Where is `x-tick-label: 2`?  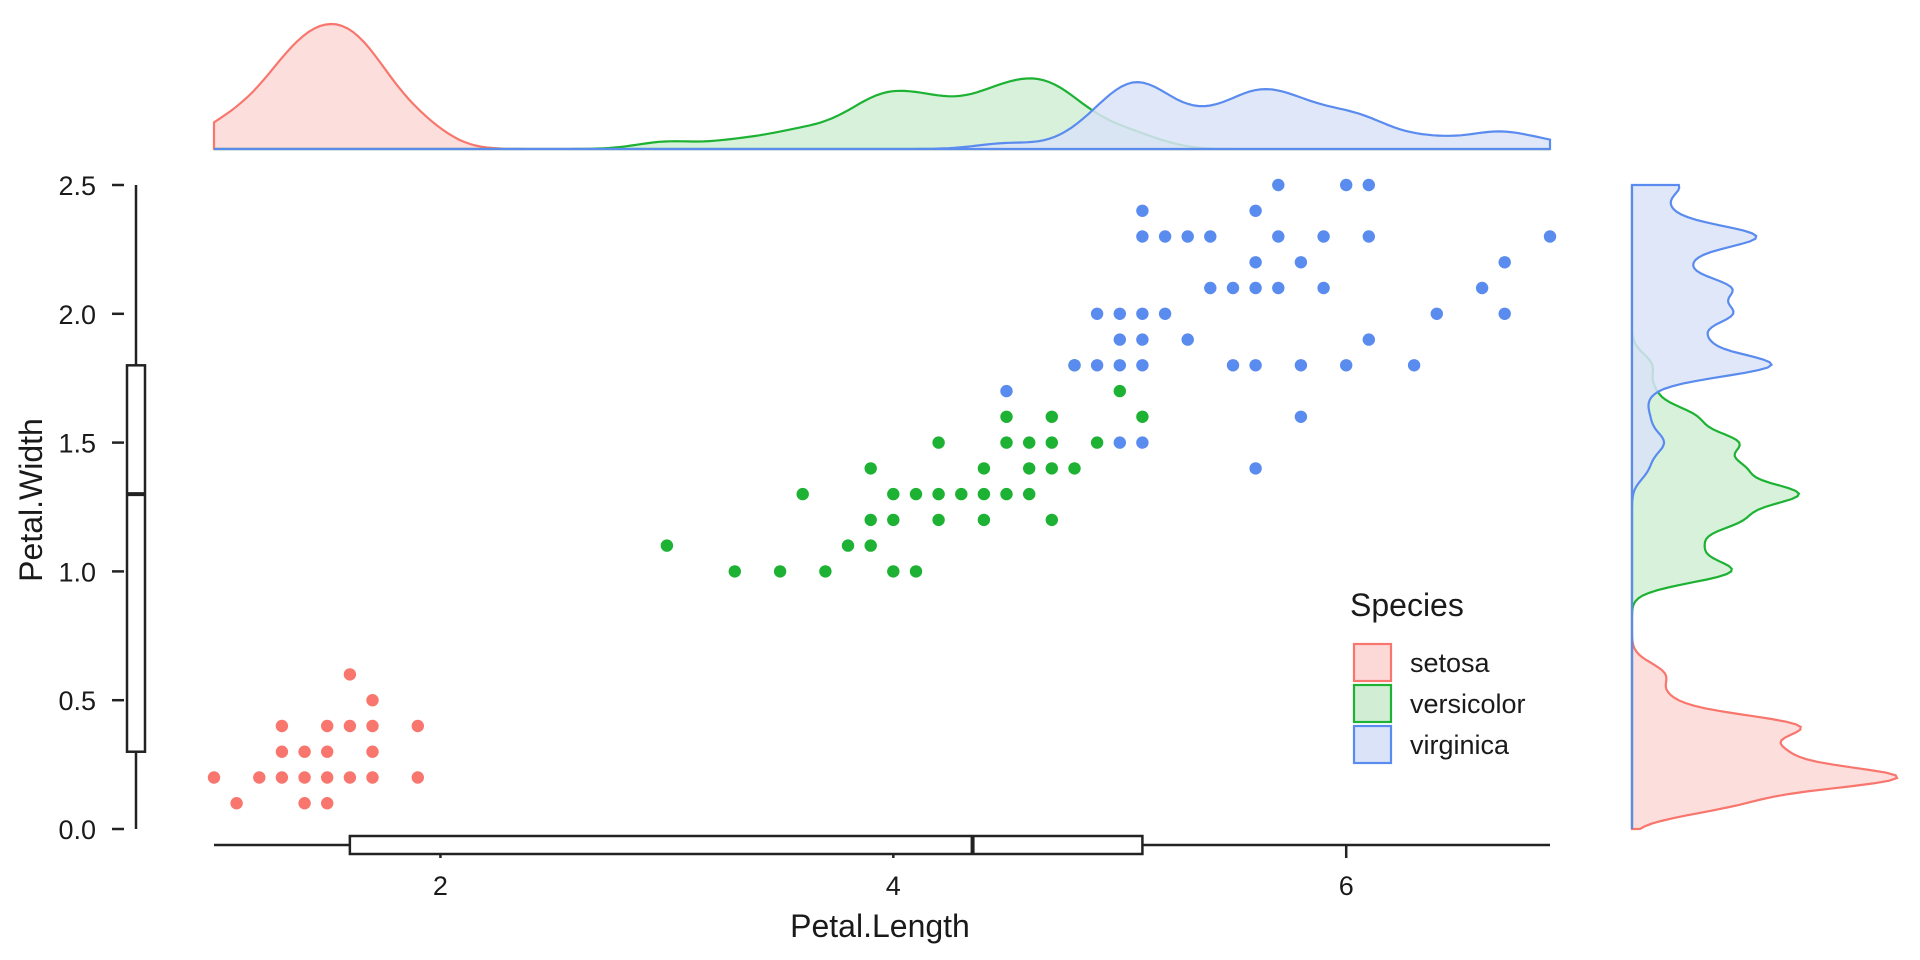 x-tick-label: 2 is located at coordinates (440, 886).